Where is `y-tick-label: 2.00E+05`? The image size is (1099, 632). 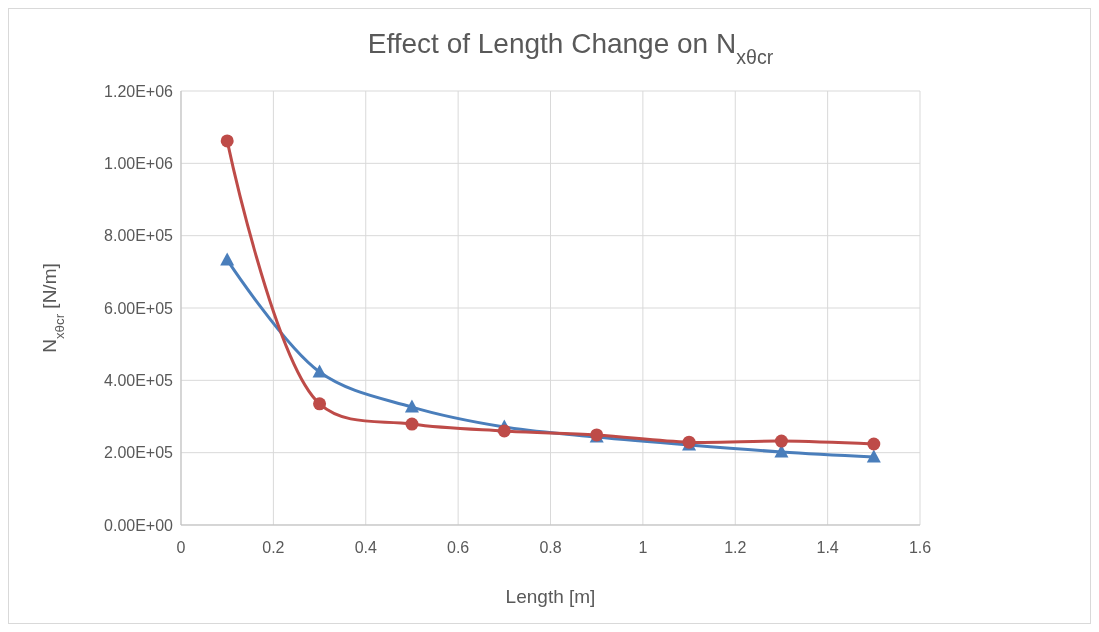
y-tick-label: 2.00E+05 is located at coordinates (139, 453).